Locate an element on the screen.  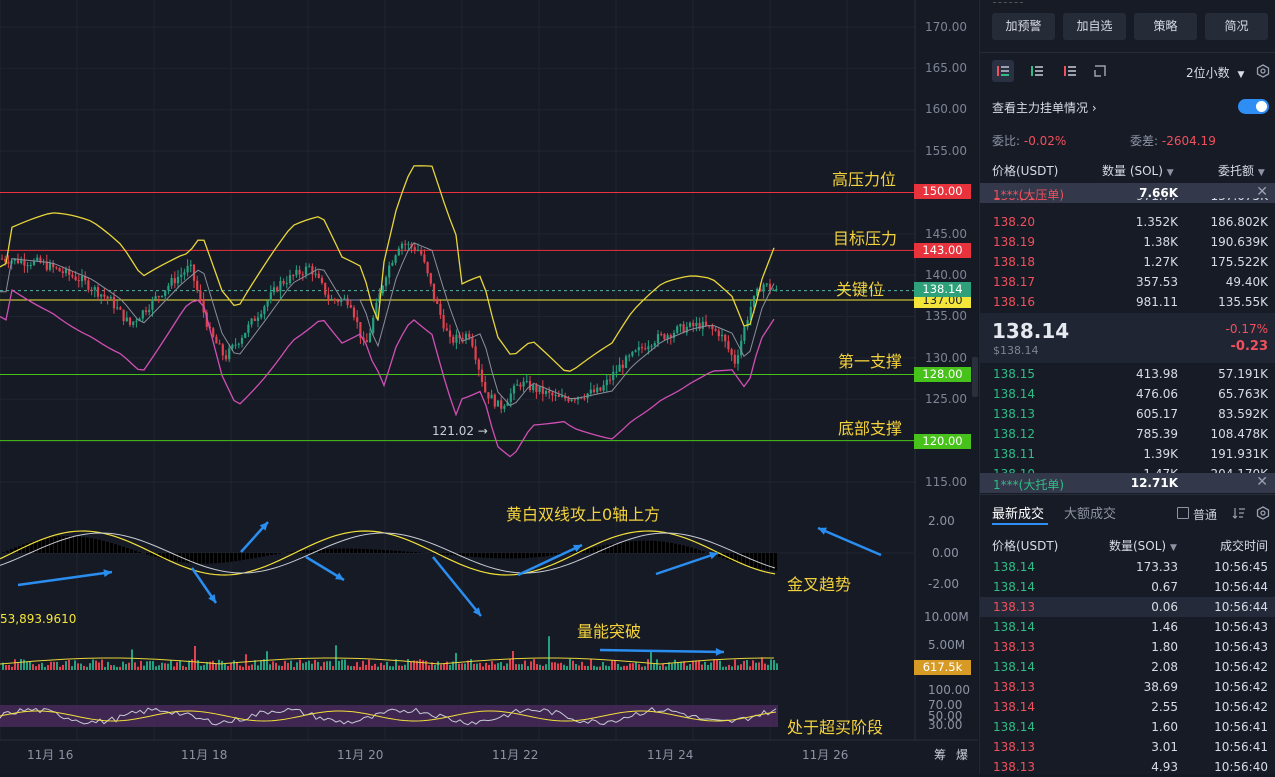
overview-button: 简况 is located at coordinates (1236, 26).